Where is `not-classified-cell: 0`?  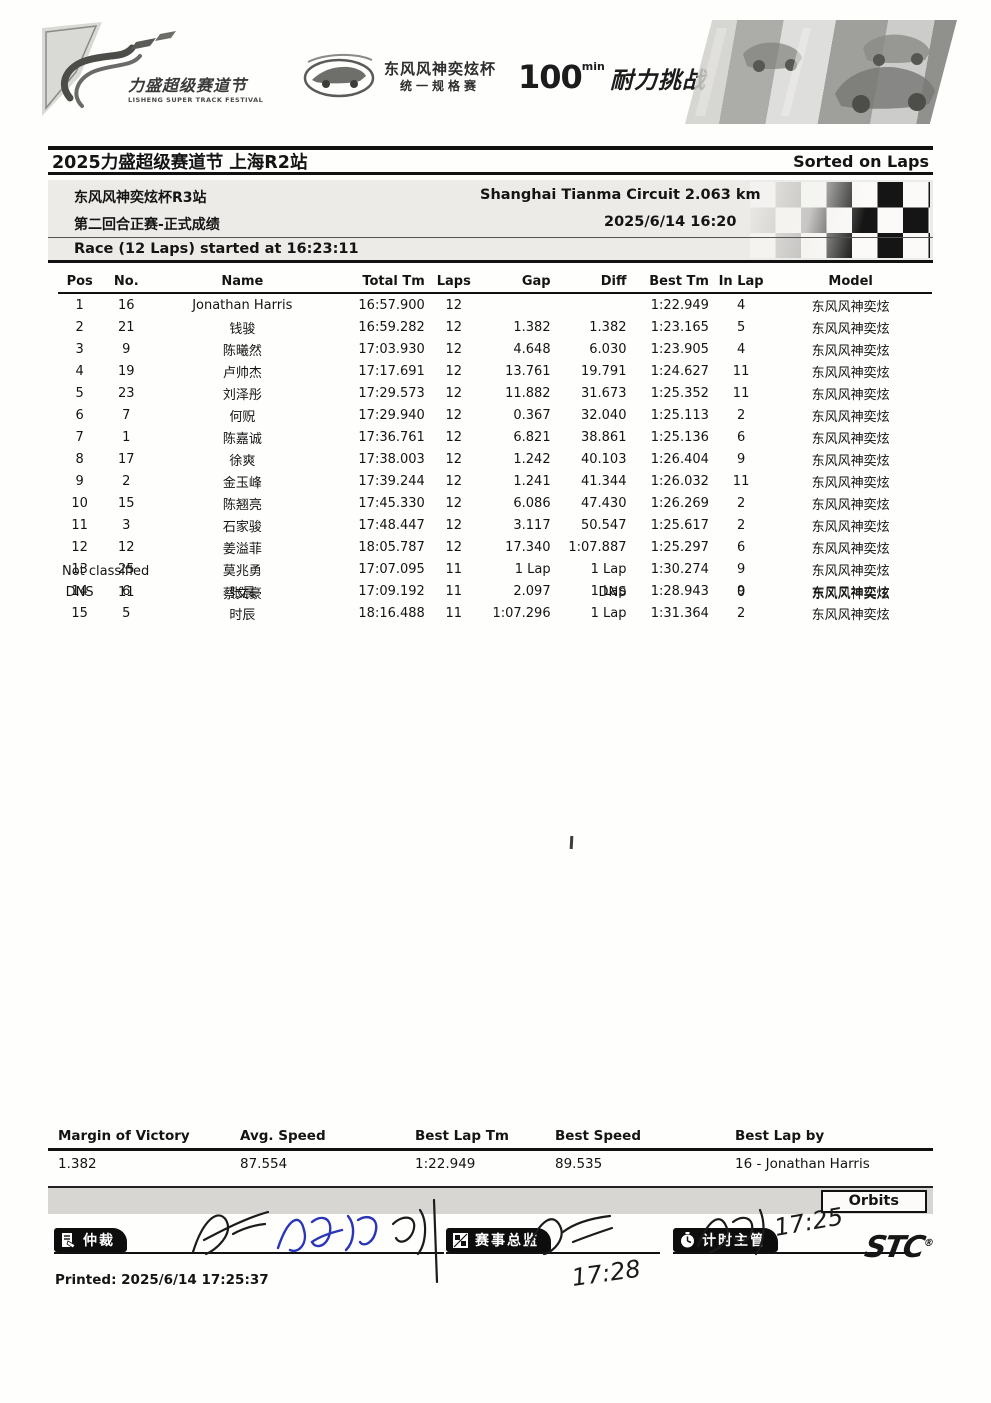 not-classified-cell: 0 is located at coordinates (741, 592).